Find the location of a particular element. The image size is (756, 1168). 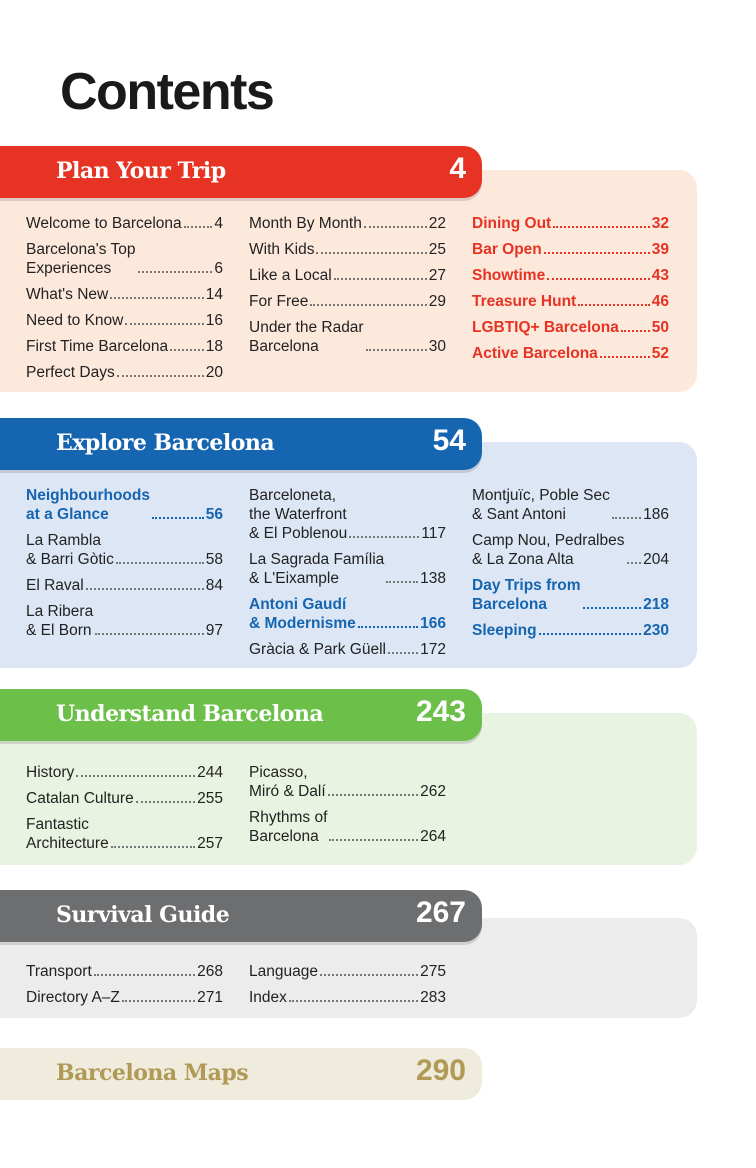

toc-entry-page: 32 is located at coordinates (660, 223).